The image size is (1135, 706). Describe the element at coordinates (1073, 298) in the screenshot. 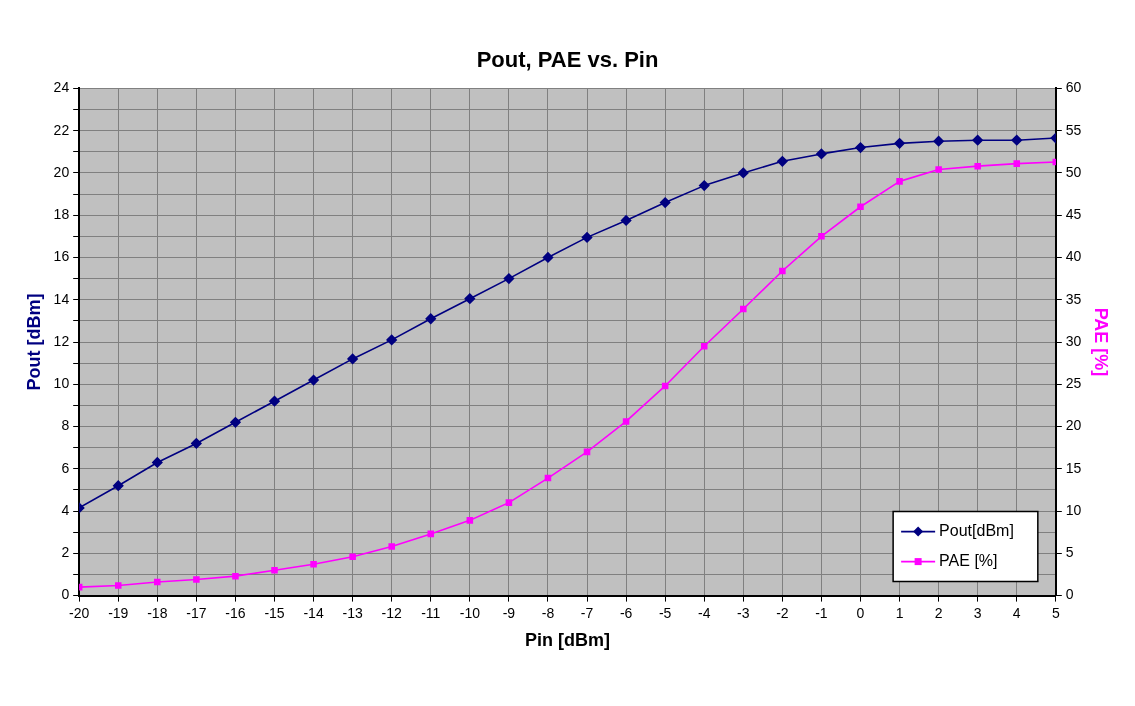

I see `y2-tick-label: 35` at that location.